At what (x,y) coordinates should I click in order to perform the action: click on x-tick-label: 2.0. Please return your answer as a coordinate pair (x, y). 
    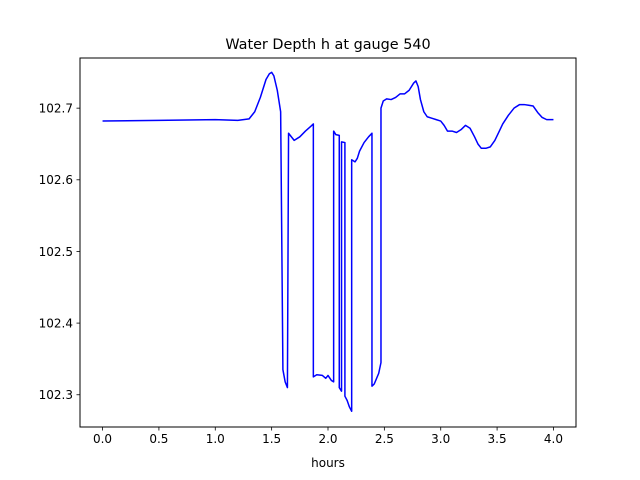
    Looking at the image, I should click on (327, 439).